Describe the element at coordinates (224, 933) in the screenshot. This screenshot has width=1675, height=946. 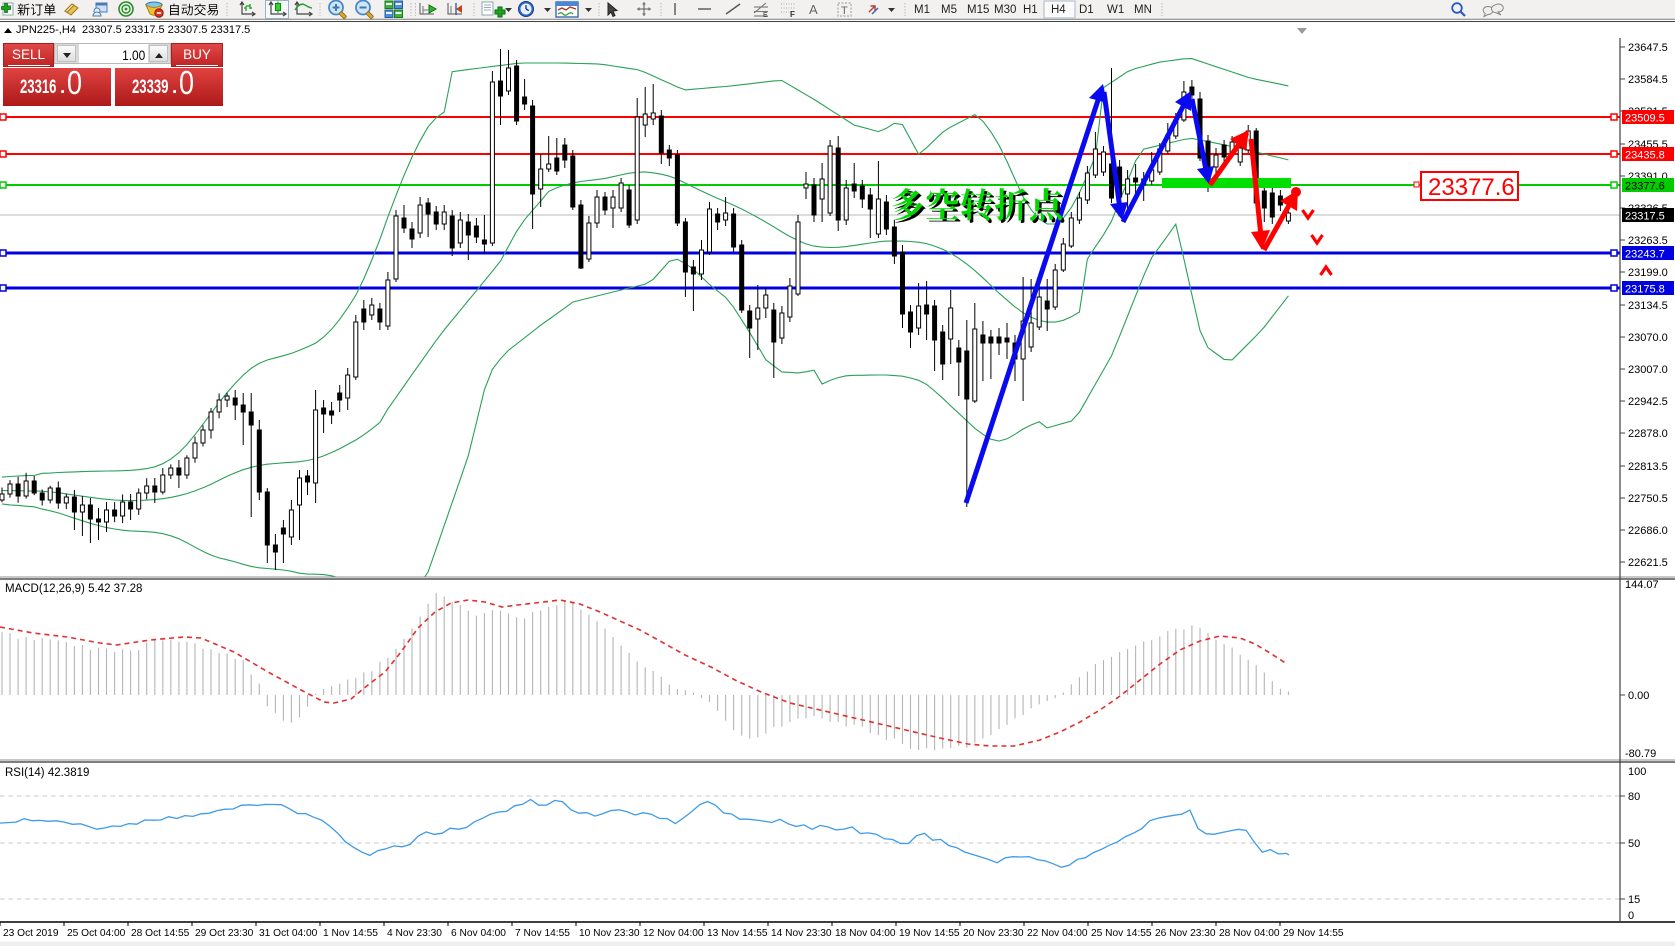
I see `svg-text: 29 Oct 23:30` at that location.